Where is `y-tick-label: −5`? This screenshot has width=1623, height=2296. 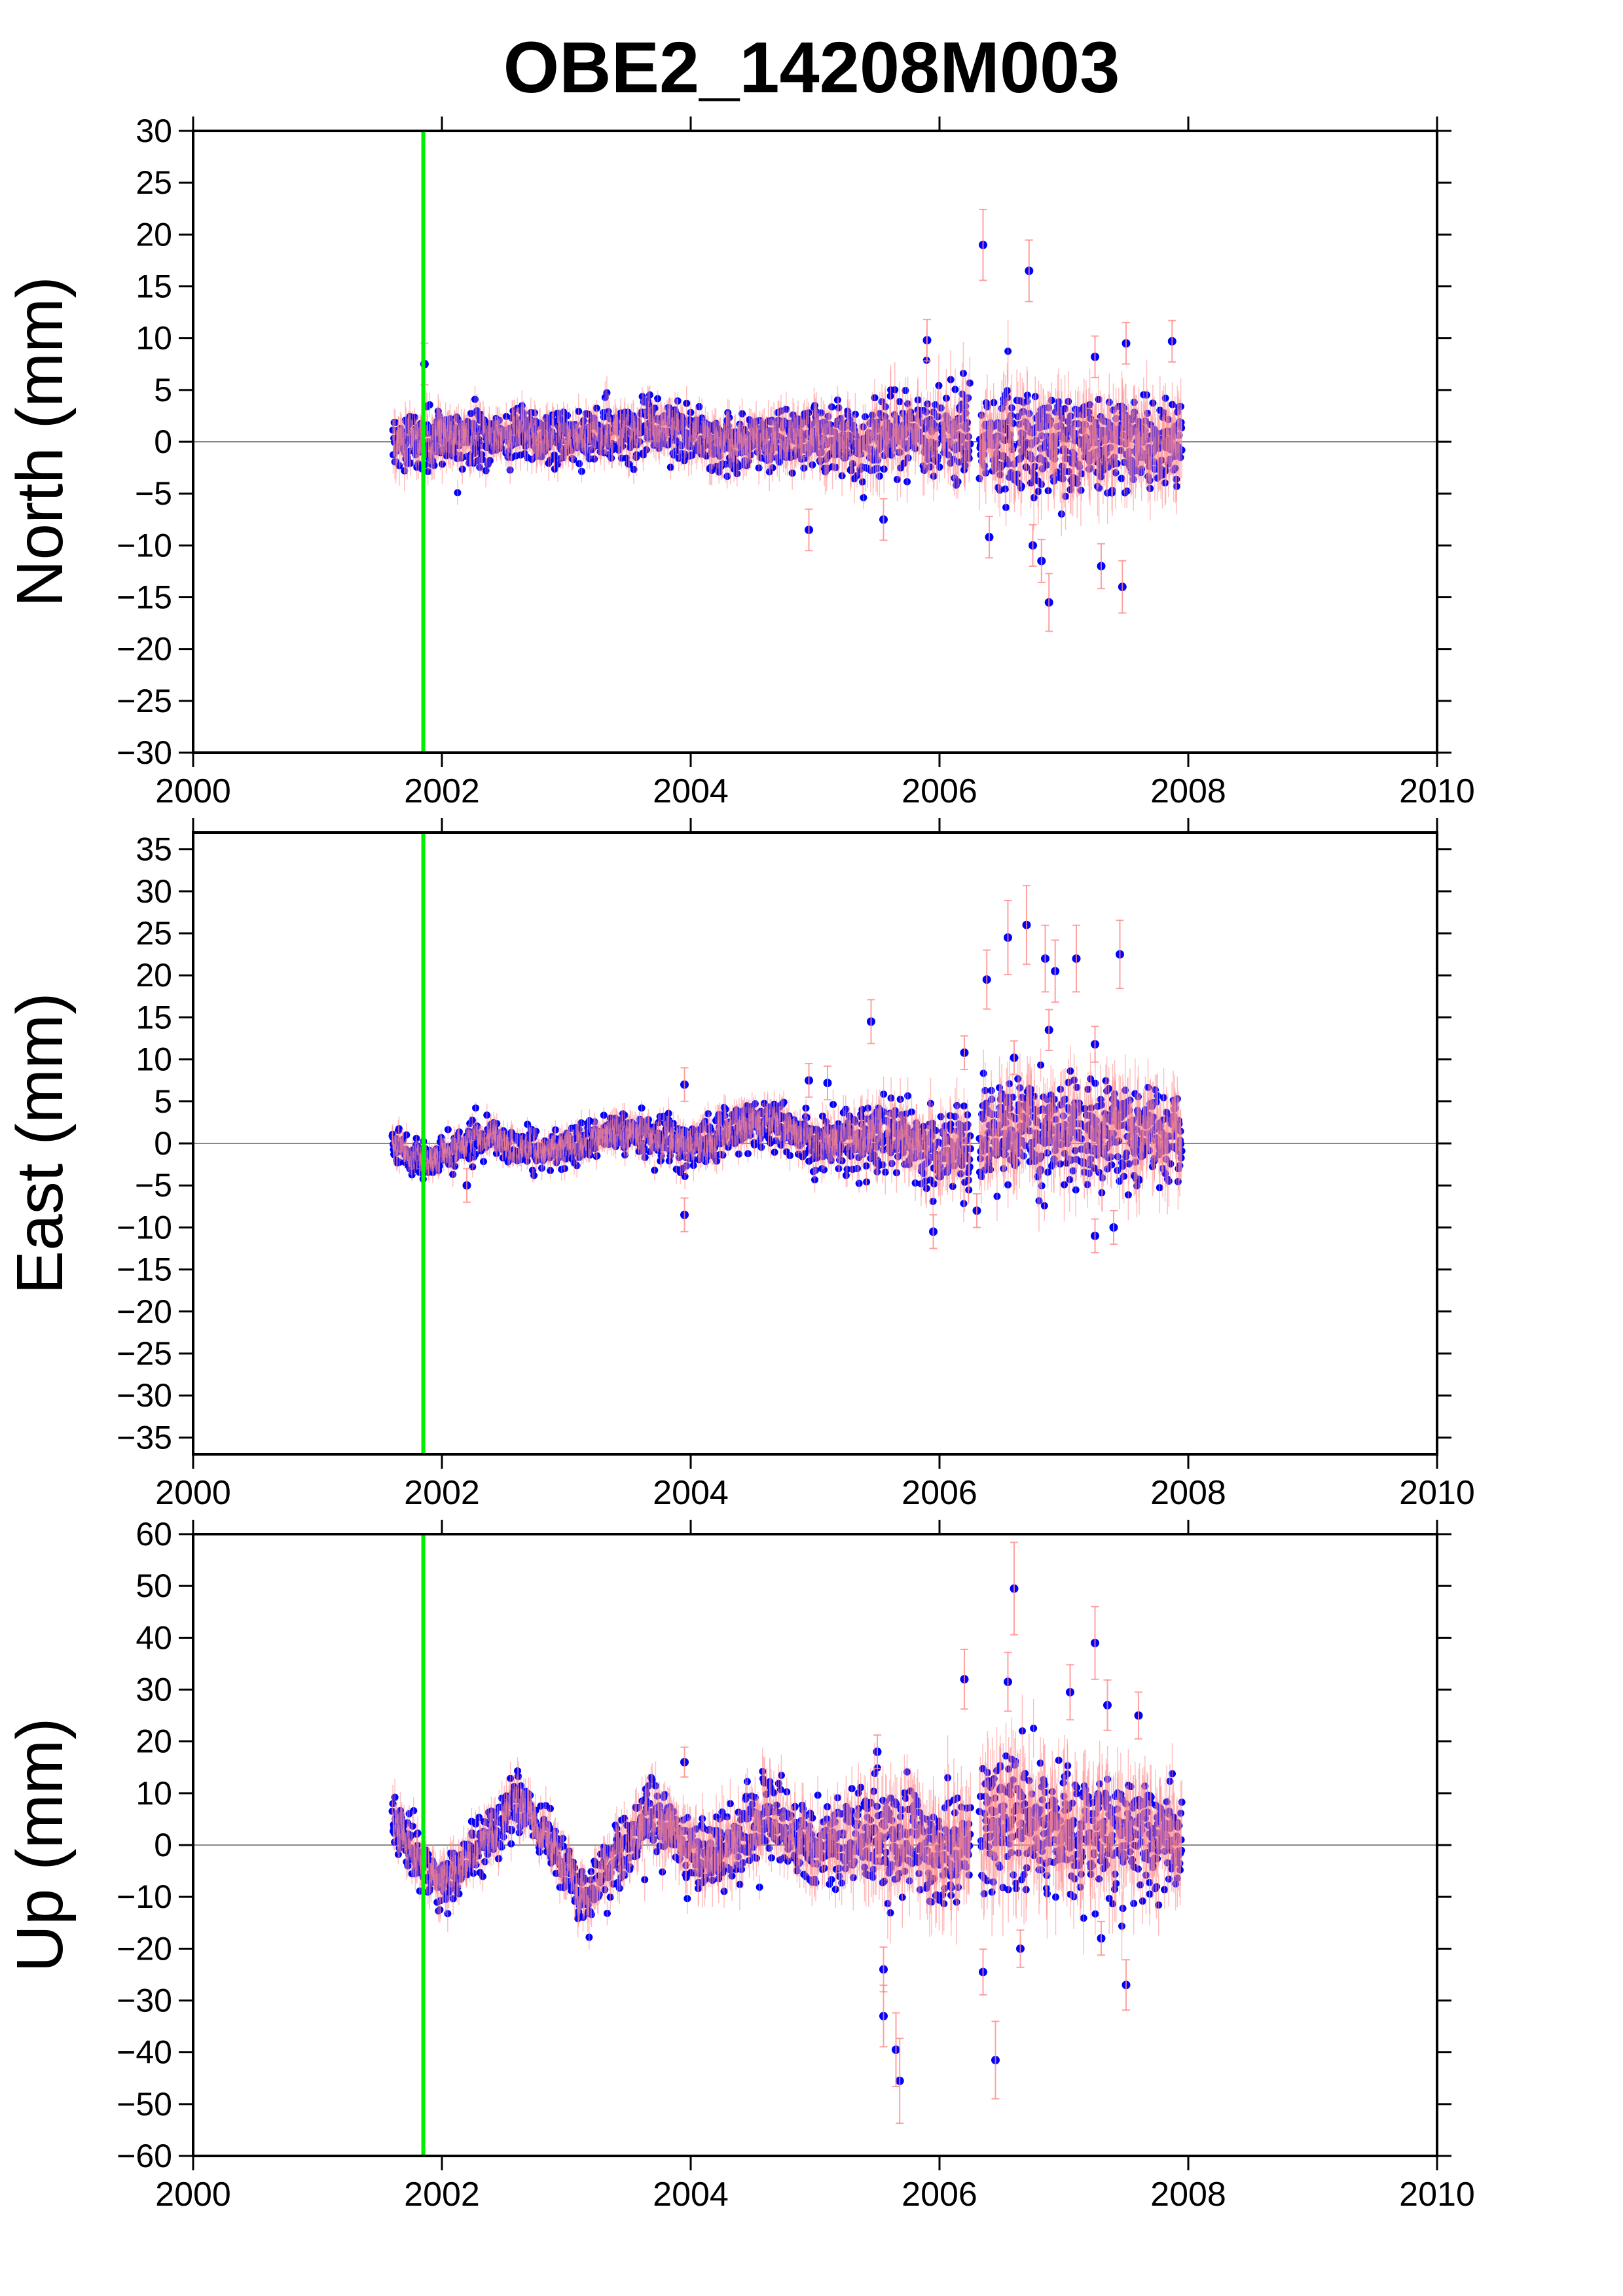
y-tick-label: −5 is located at coordinates (153, 493).